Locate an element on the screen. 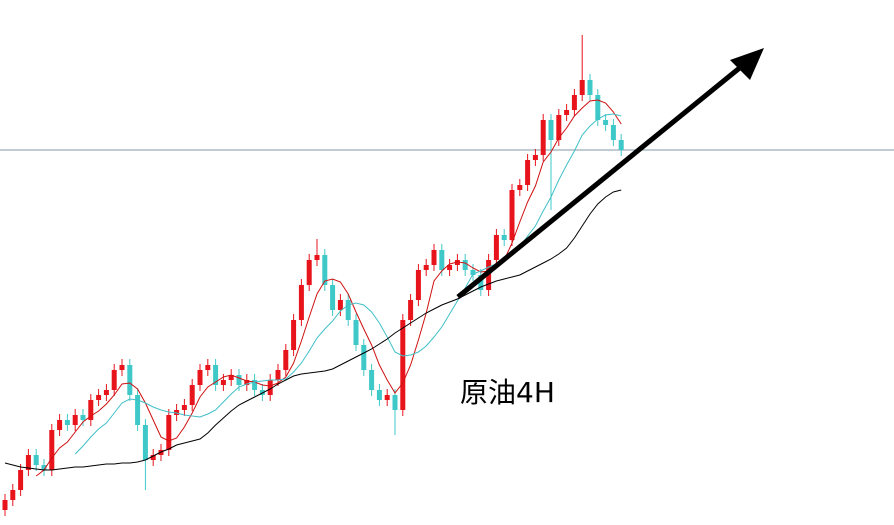 This screenshot has height=525, width=894. arrow-head is located at coordinates (747, 64).